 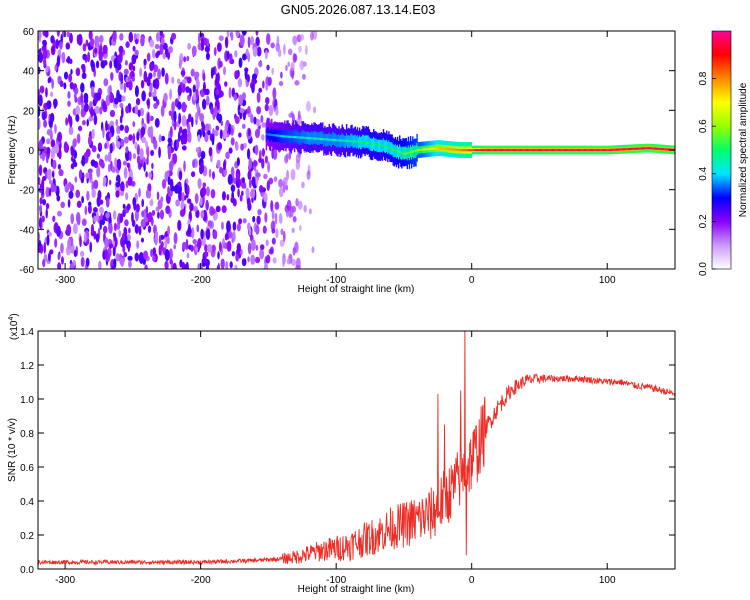 What do you see at coordinates (27, 570) in the screenshot?
I see `y-tick-label: 0.0` at bounding box center [27, 570].